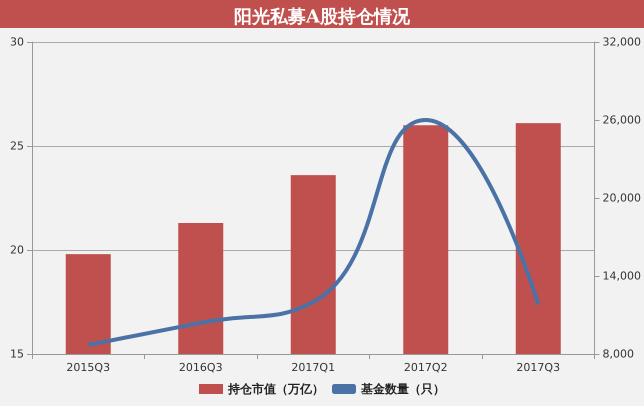 The height and width of the screenshot is (406, 644). I want to click on chart-title: 阳光私募A股持仓情况, so click(322, 17).